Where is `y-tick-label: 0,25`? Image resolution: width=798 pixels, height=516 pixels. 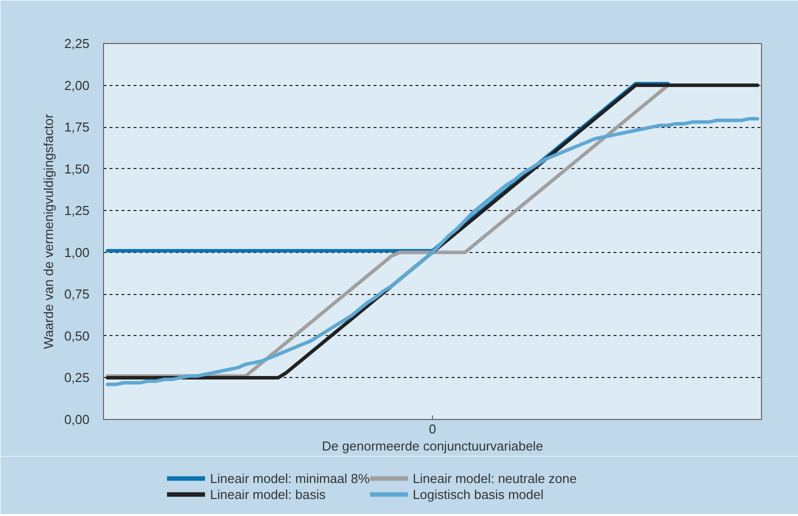 y-tick-label: 0,25 is located at coordinates (77, 378).